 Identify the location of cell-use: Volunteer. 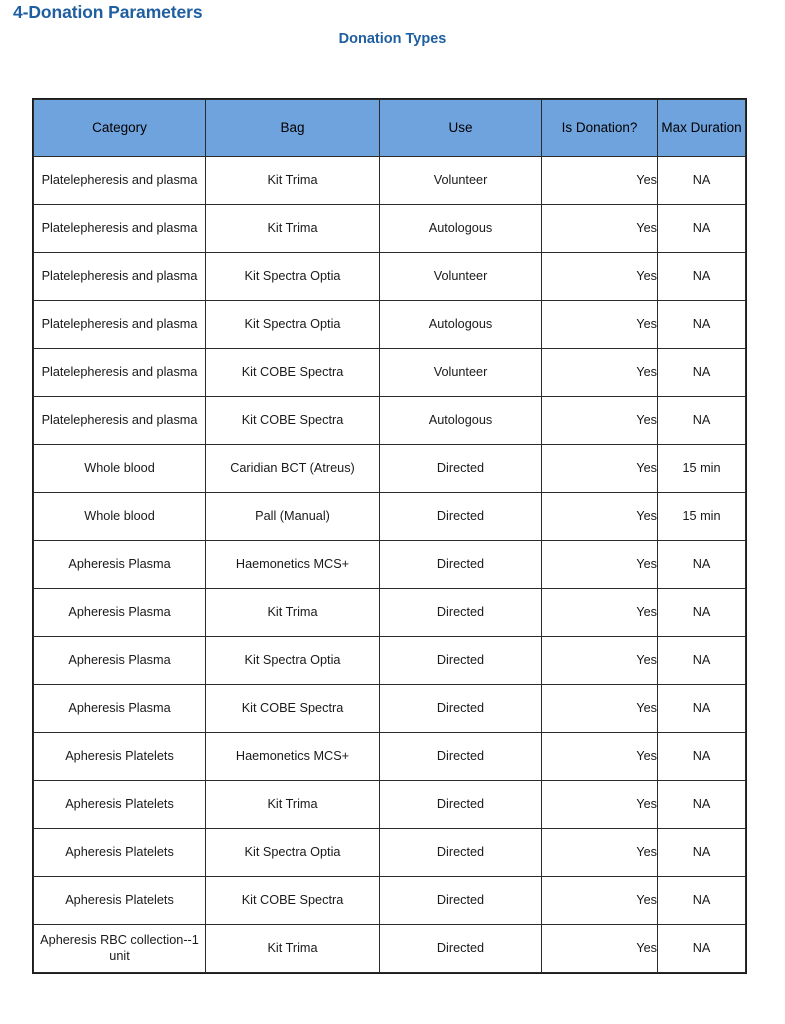
(460, 276).